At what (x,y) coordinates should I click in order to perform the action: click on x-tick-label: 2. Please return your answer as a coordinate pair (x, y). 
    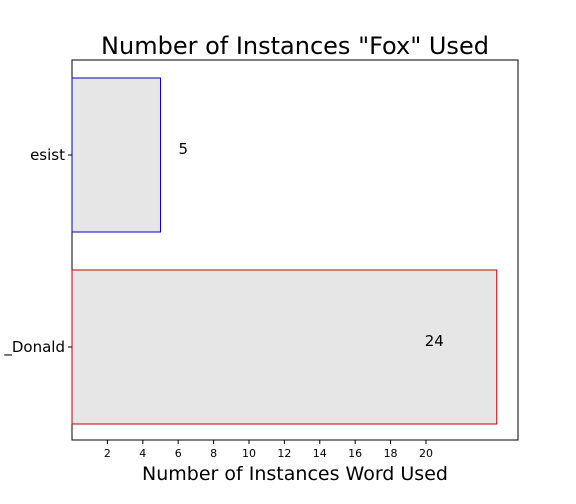
    Looking at the image, I should click on (107, 453).